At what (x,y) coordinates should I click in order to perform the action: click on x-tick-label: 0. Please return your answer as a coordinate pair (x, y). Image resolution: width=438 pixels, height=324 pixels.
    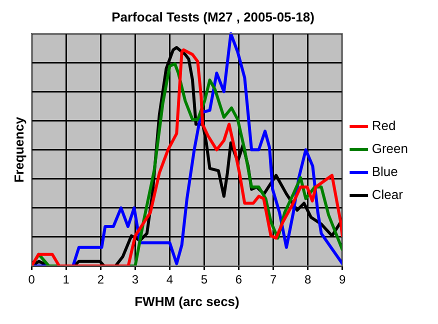
    Looking at the image, I should click on (32, 279).